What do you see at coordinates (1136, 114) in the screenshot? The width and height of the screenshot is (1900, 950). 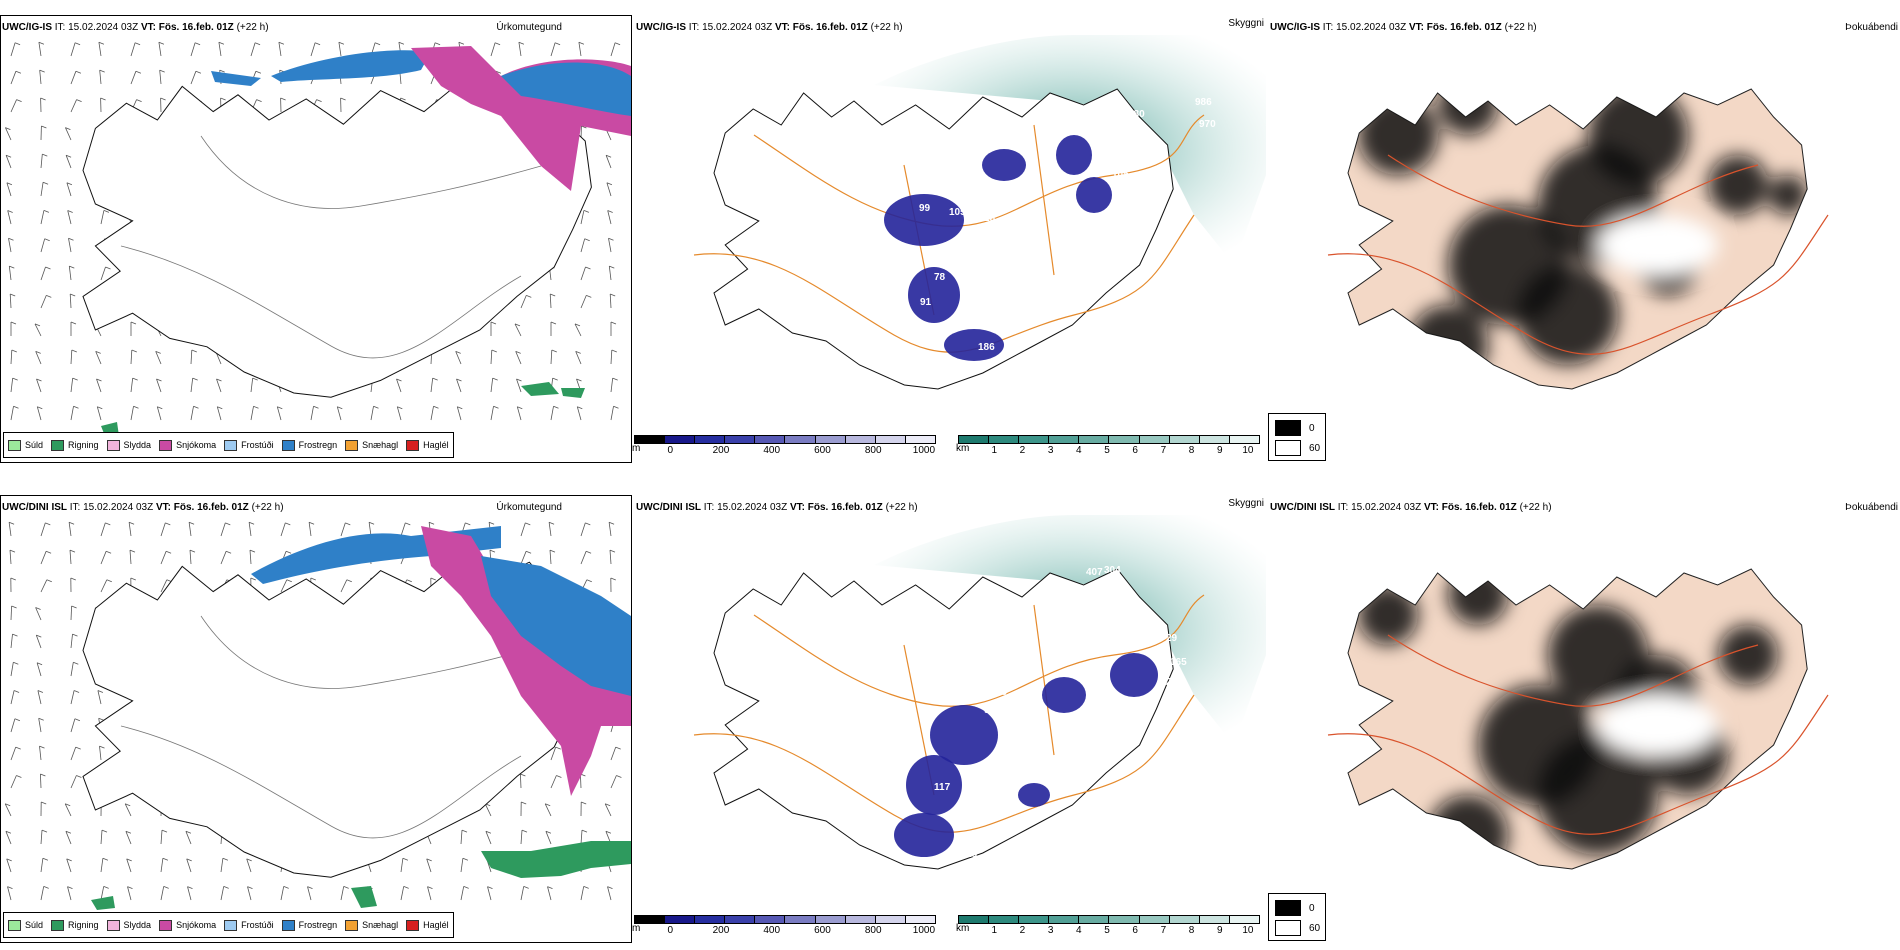 I see `cloud-height-label: 280` at bounding box center [1136, 114].